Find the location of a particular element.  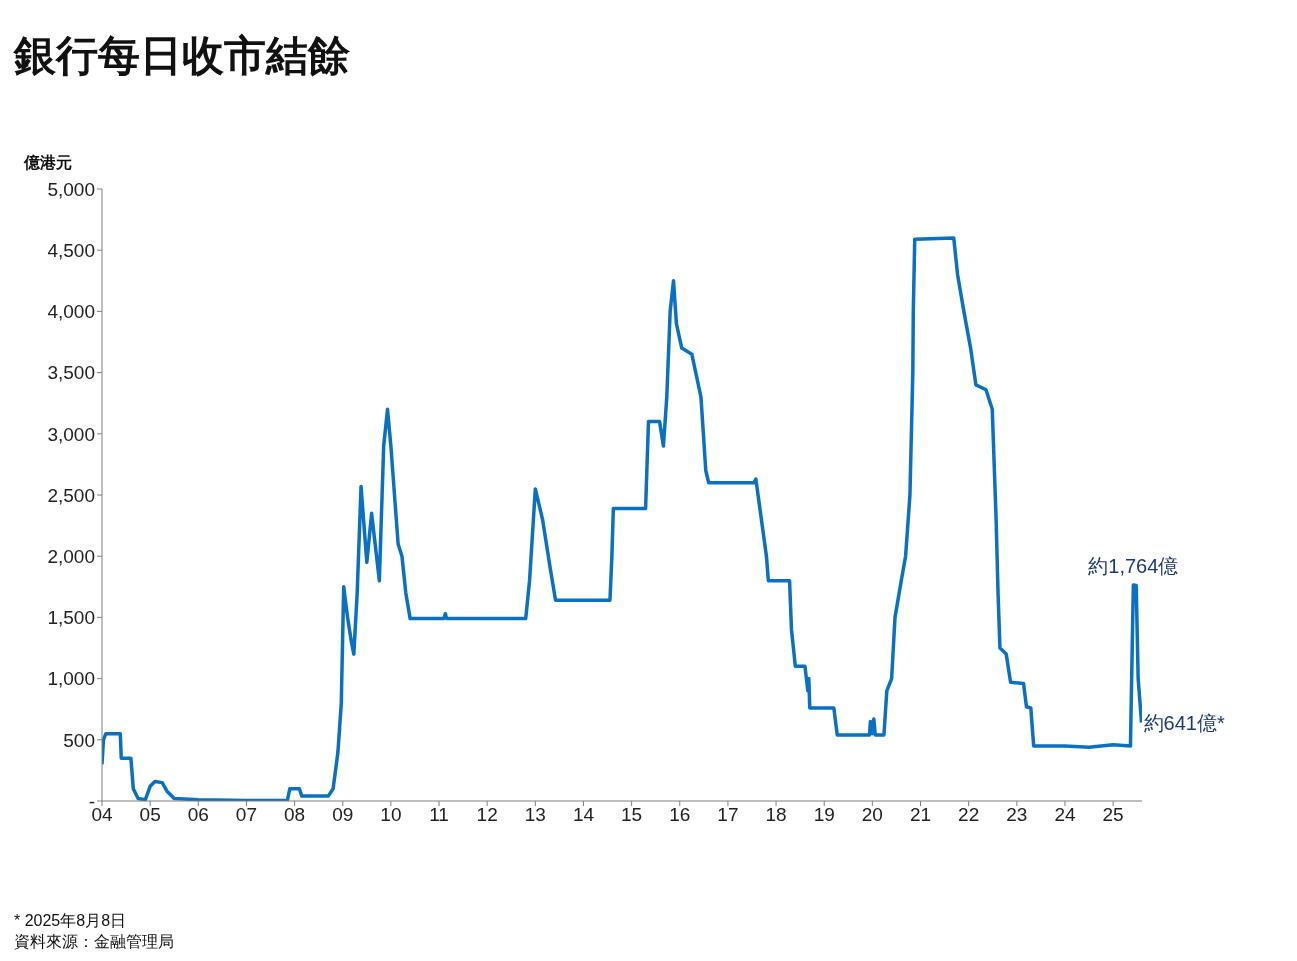

y-tick-label: 2,000 is located at coordinates (71, 556).